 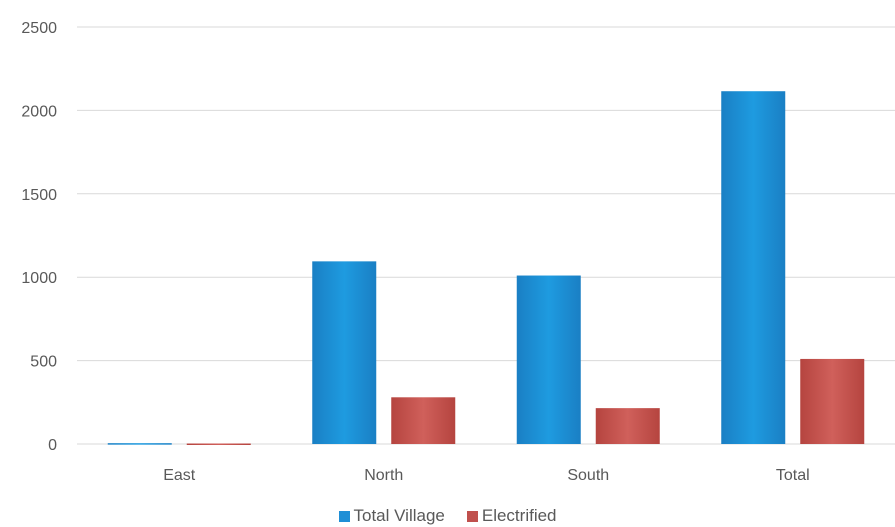 What do you see at coordinates (218, 444) in the screenshot?
I see `bar-electrified-east` at bounding box center [218, 444].